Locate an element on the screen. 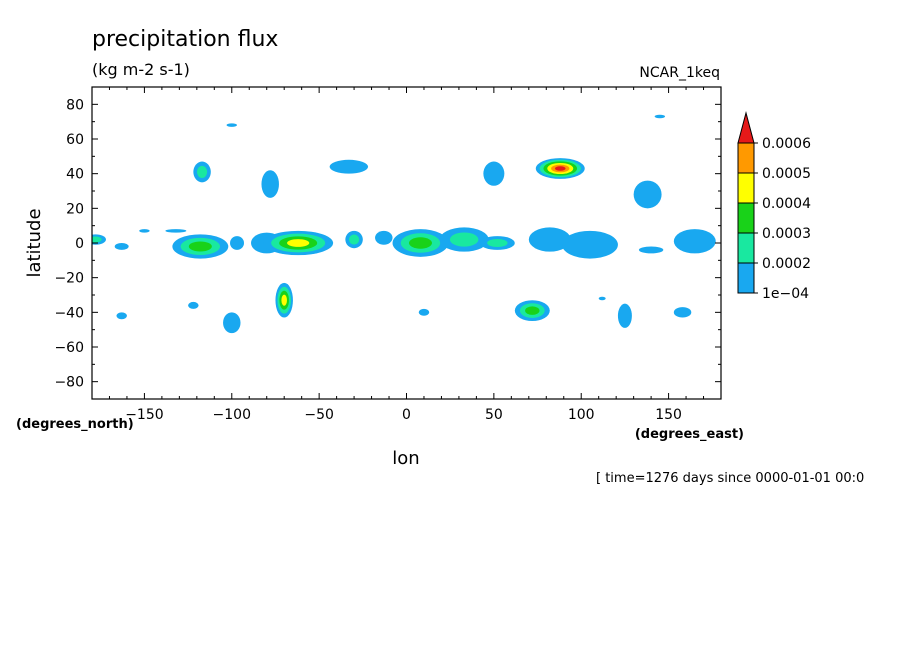  chart-units: (kg m-2 s-1) is located at coordinates (141, 69).